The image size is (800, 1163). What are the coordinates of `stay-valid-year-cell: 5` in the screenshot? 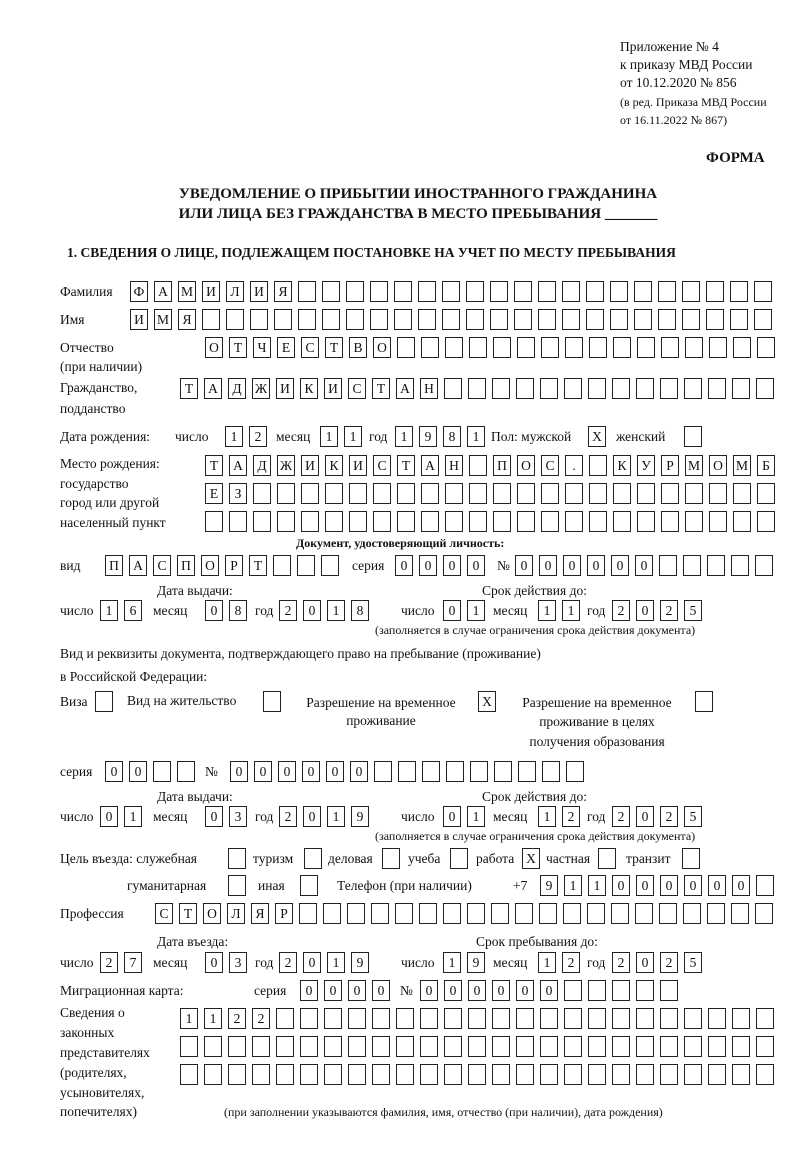 It's located at (693, 816).